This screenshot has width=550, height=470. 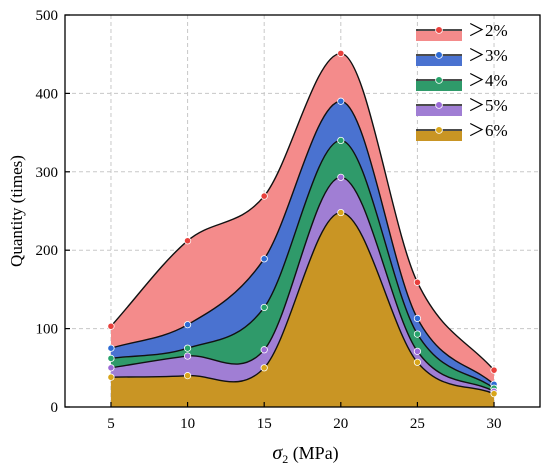 I want to click on legend-label: ＞6%, so click(x=488, y=130).